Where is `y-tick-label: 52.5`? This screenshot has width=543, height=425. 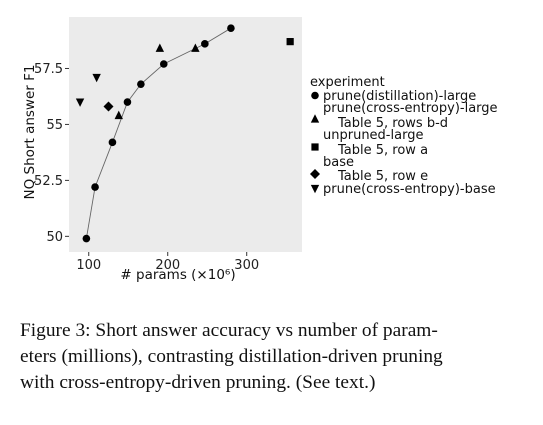 y-tick-label: 52.5 is located at coordinates (48, 181).